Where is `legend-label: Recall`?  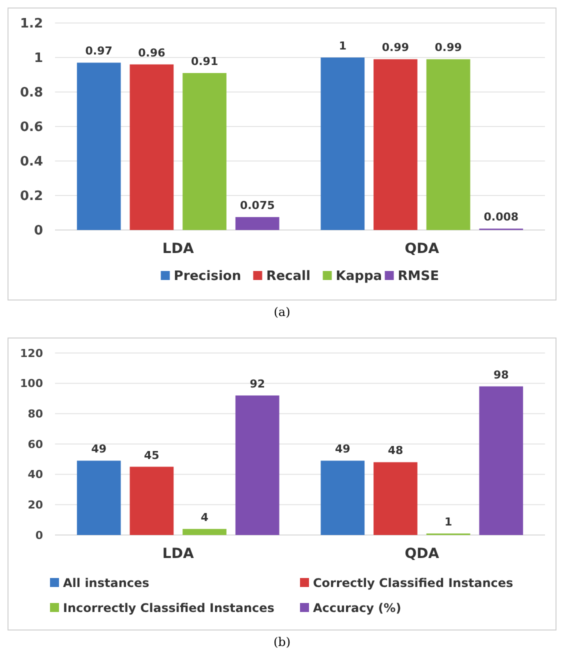
legend-label: Recall is located at coordinates (288, 276).